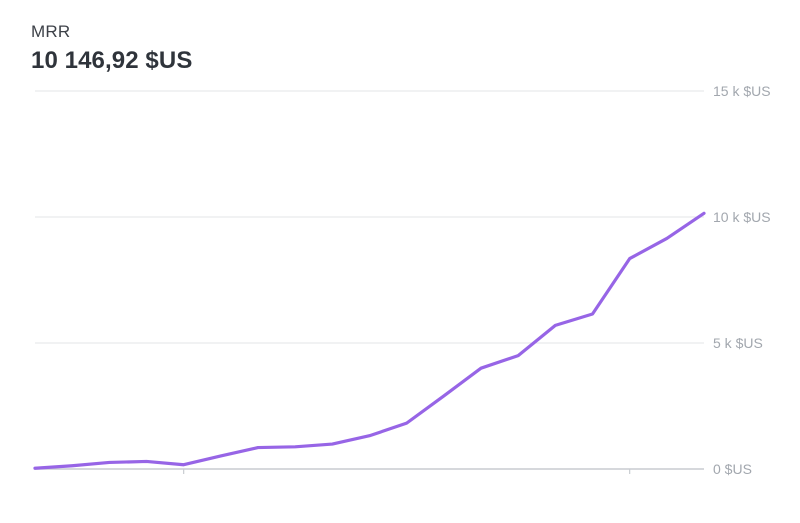  What do you see at coordinates (742, 217) in the screenshot?
I see `y-tick-label: 10 k $US` at bounding box center [742, 217].